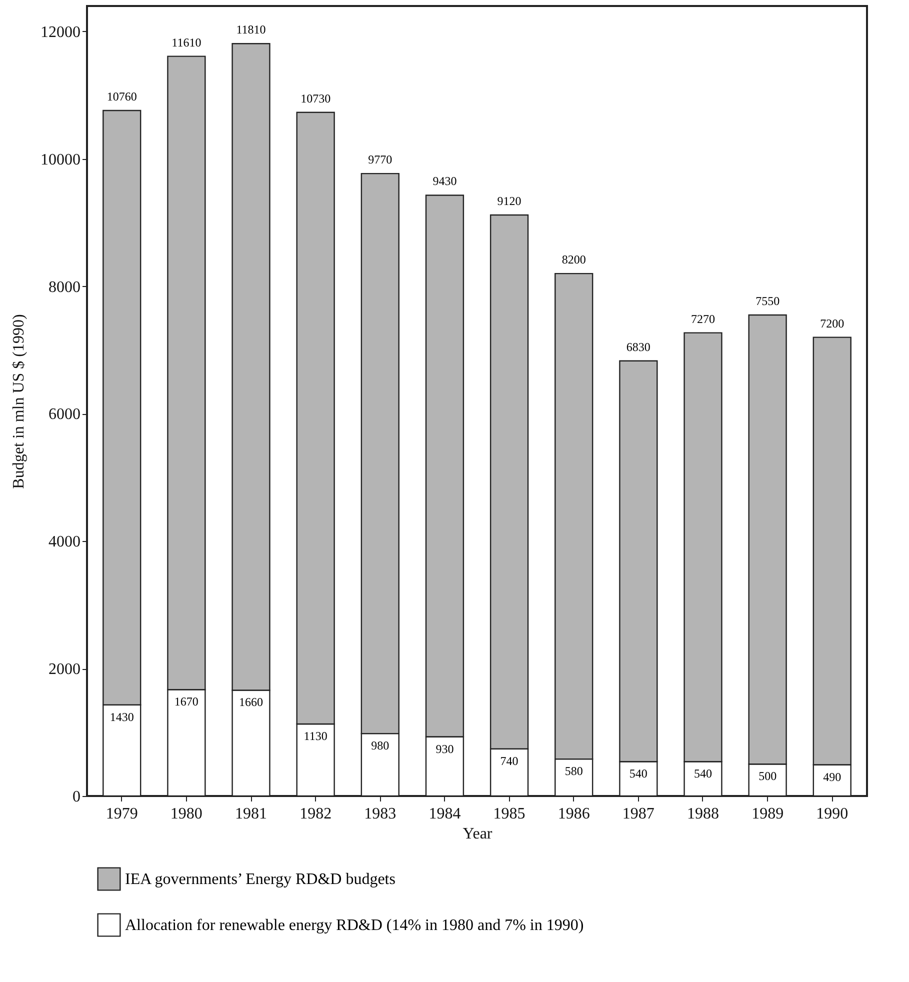 This screenshot has width=909, height=982. What do you see at coordinates (315, 98) in the screenshot?
I see `total-label: 10730` at bounding box center [315, 98].